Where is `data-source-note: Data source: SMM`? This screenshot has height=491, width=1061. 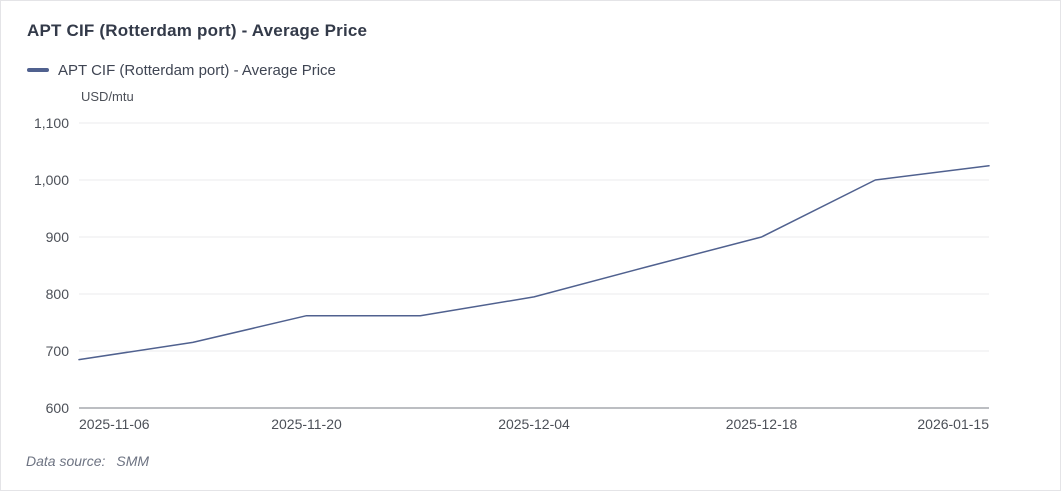 data-source-note: Data source: SMM is located at coordinates (87, 461).